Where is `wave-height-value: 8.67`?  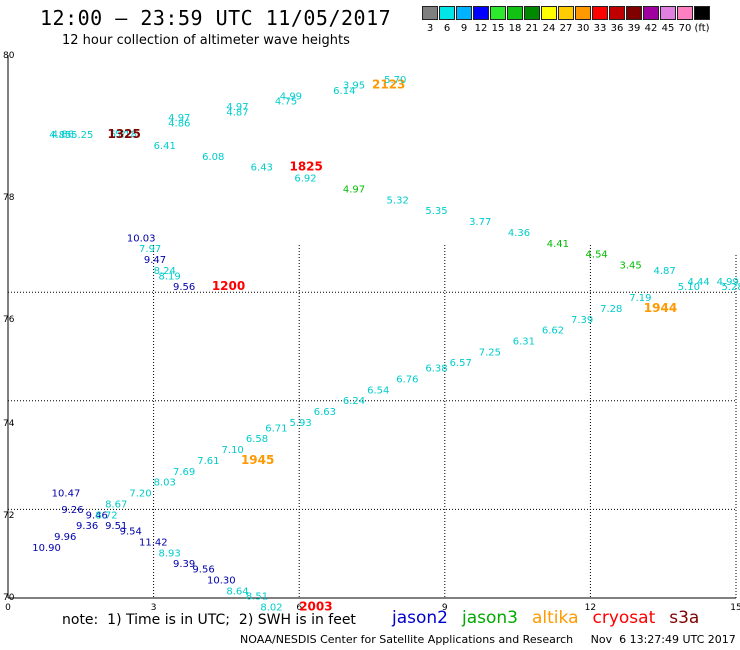 wave-height-value: 8.67 is located at coordinates (116, 504).